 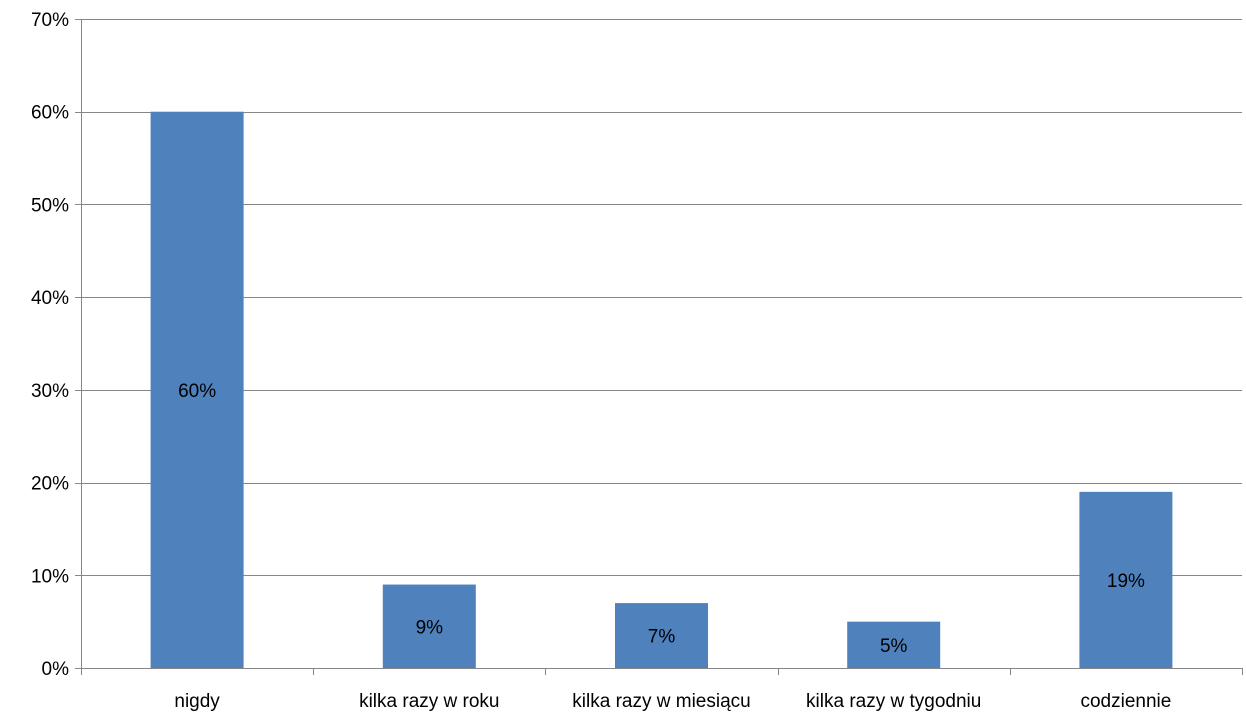 I want to click on y-tick-label: 20%, so click(x=50, y=484).